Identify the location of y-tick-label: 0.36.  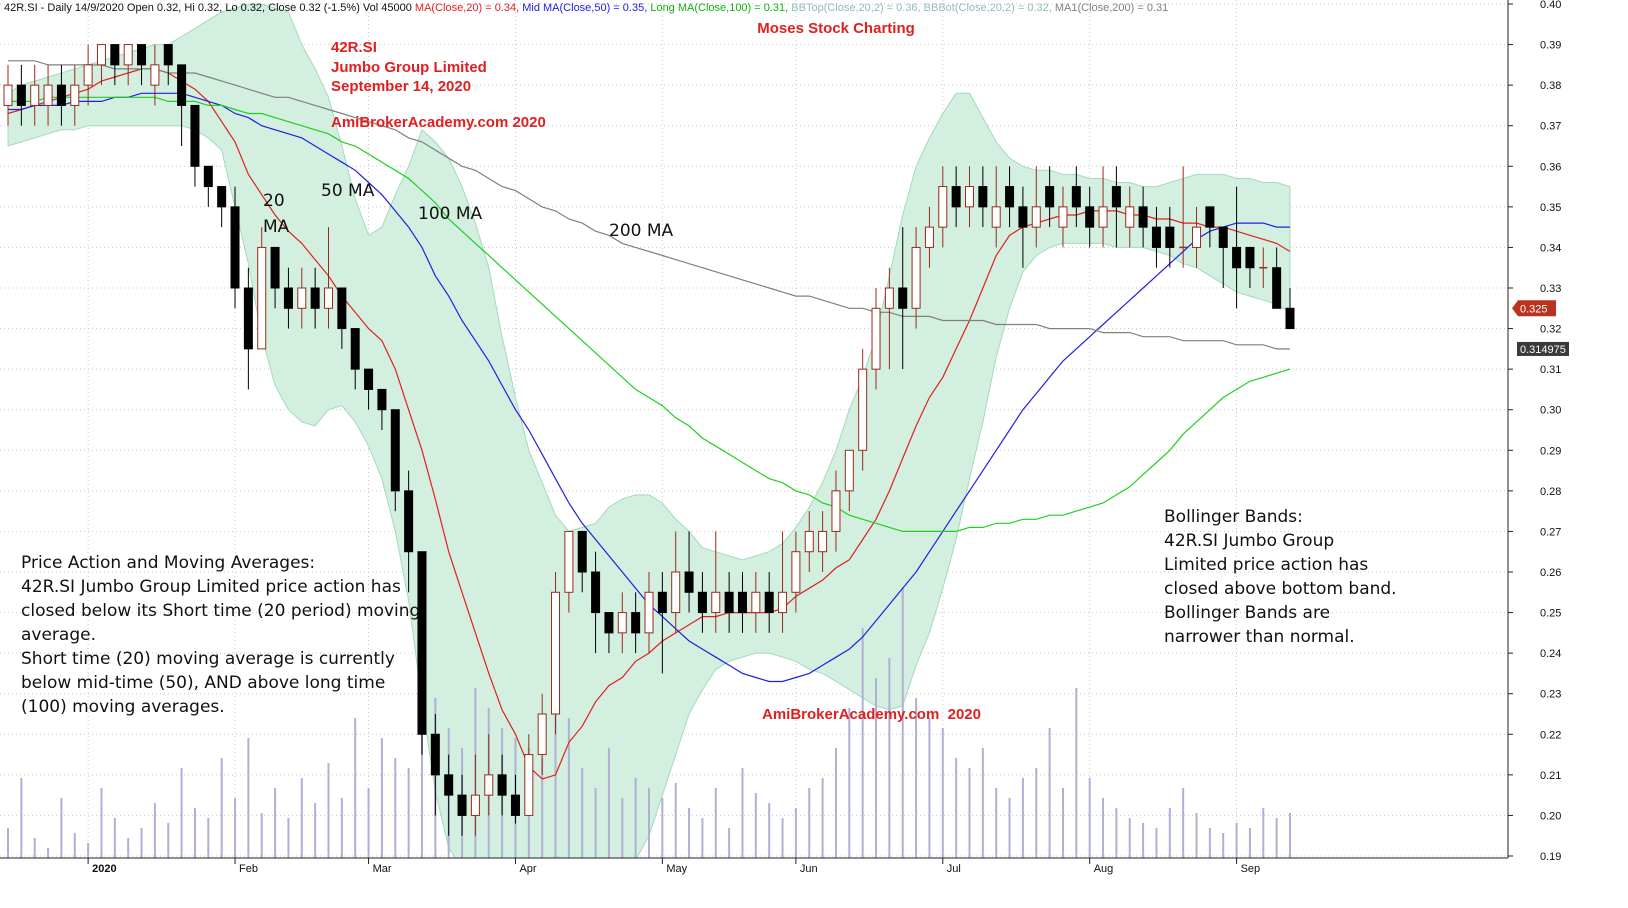
(1550, 167).